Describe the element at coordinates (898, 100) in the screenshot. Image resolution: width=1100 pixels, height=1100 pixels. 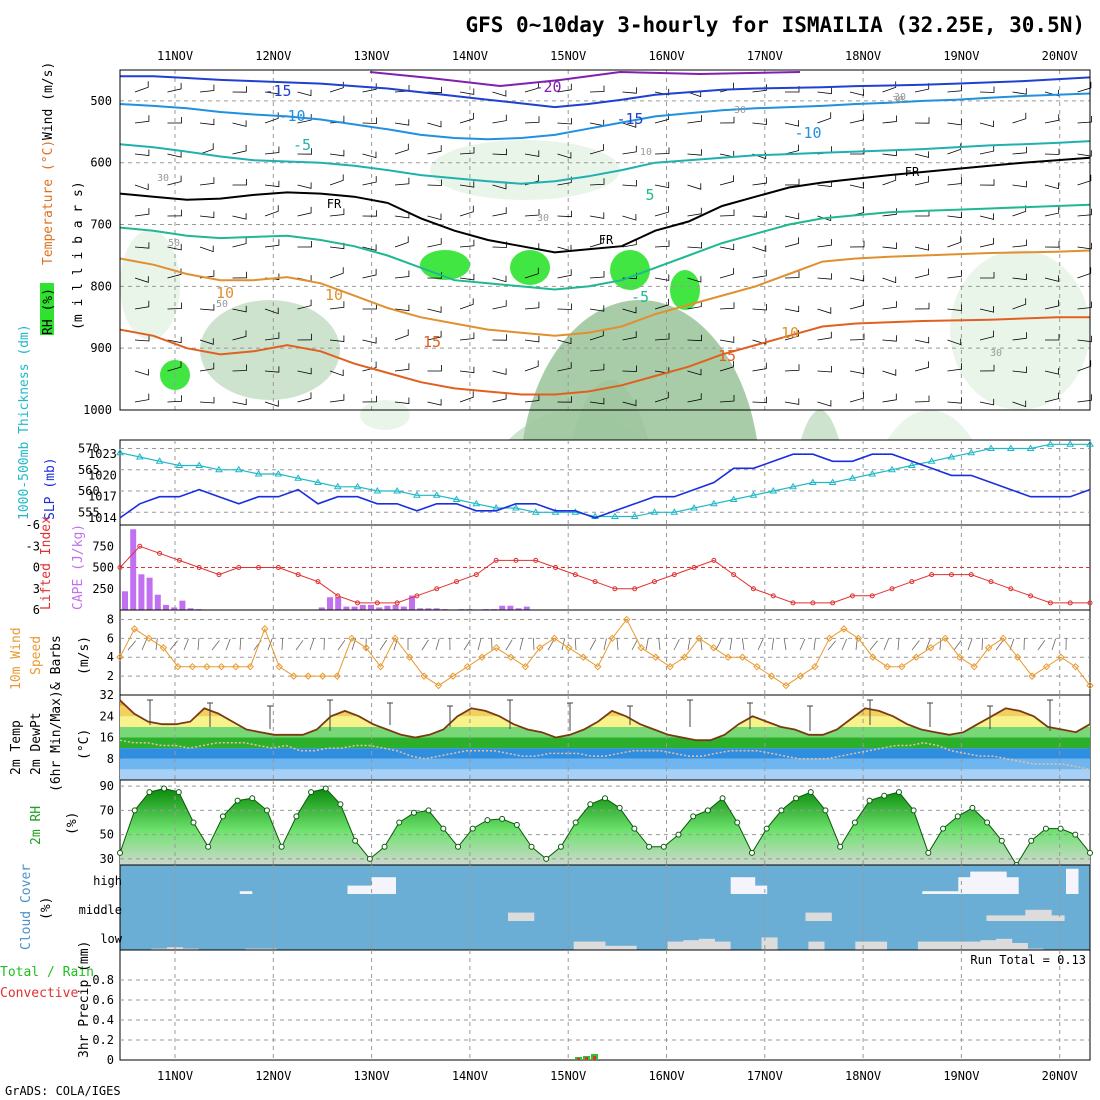
I see `rh-contour-label-4: 30` at that location.